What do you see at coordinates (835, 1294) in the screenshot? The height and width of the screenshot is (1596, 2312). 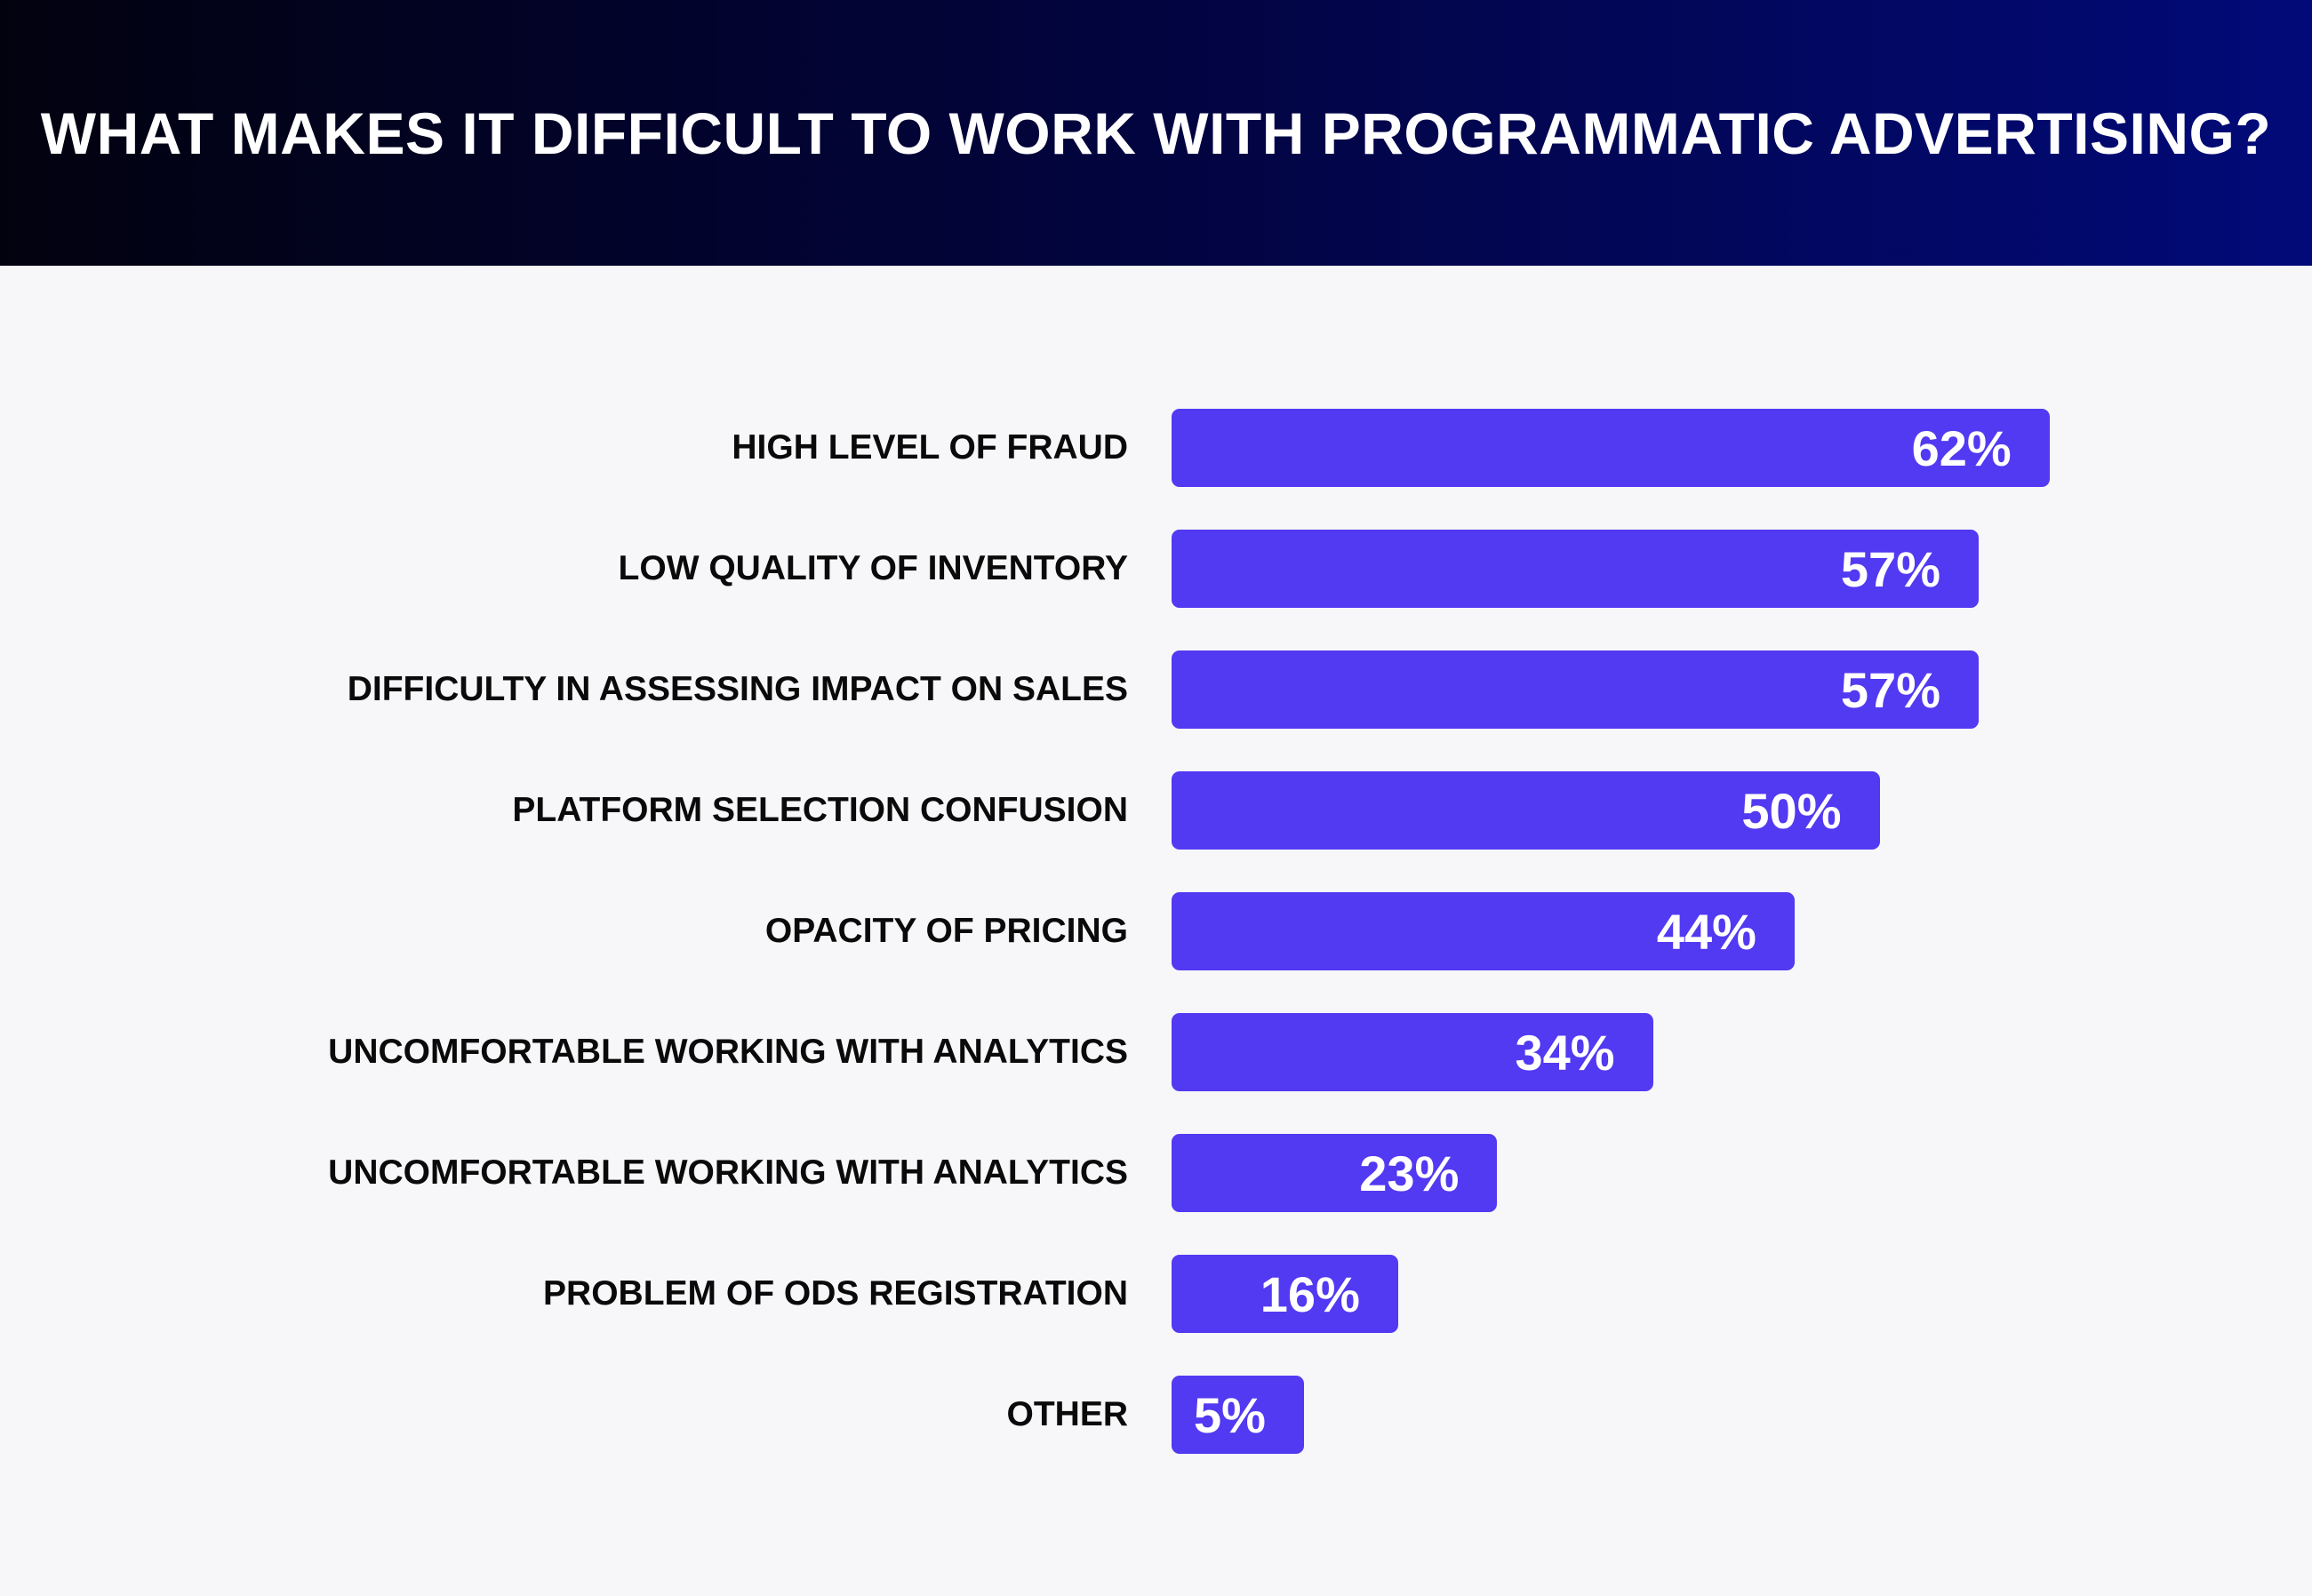 I see `category-label: PROBLEM OF ODS REGISTRATION` at bounding box center [835, 1294].